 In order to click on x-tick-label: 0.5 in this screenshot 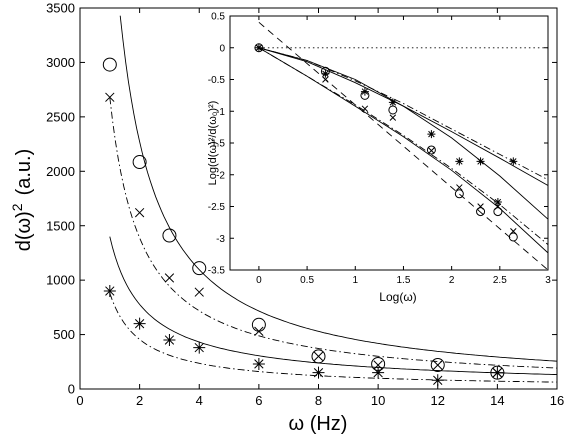, I will do `click(307, 280)`.